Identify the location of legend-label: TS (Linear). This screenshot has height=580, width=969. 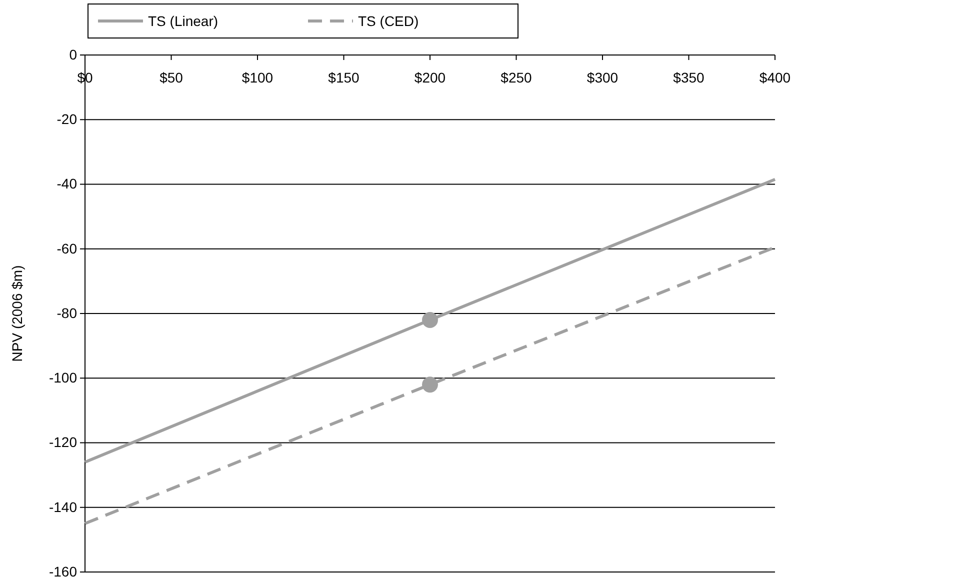
(183, 21).